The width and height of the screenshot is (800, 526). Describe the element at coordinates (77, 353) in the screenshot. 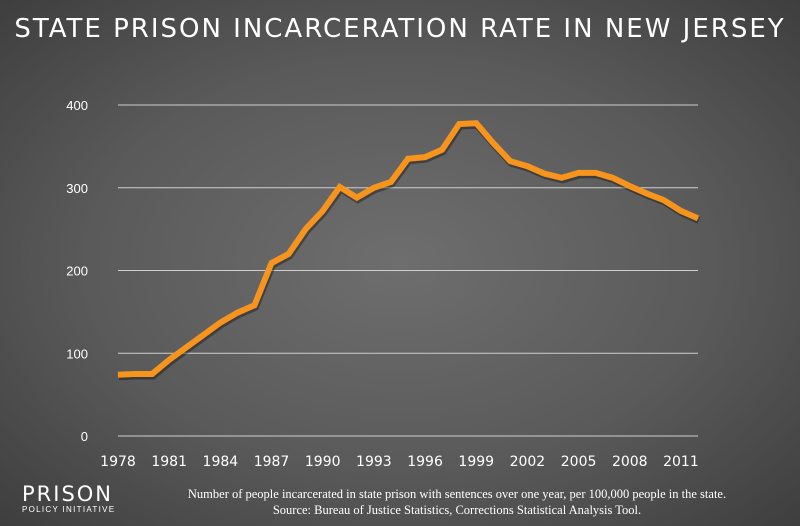

I see `y-tick-label: 100` at that location.